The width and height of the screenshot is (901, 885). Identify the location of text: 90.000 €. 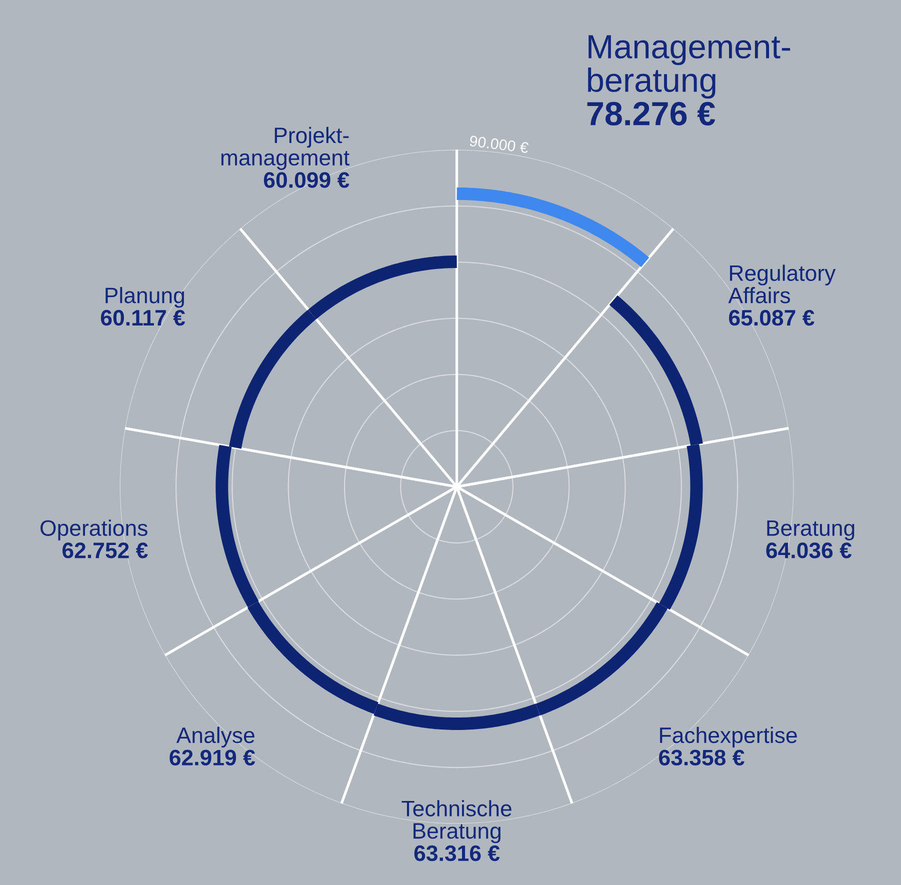
(499, 144).